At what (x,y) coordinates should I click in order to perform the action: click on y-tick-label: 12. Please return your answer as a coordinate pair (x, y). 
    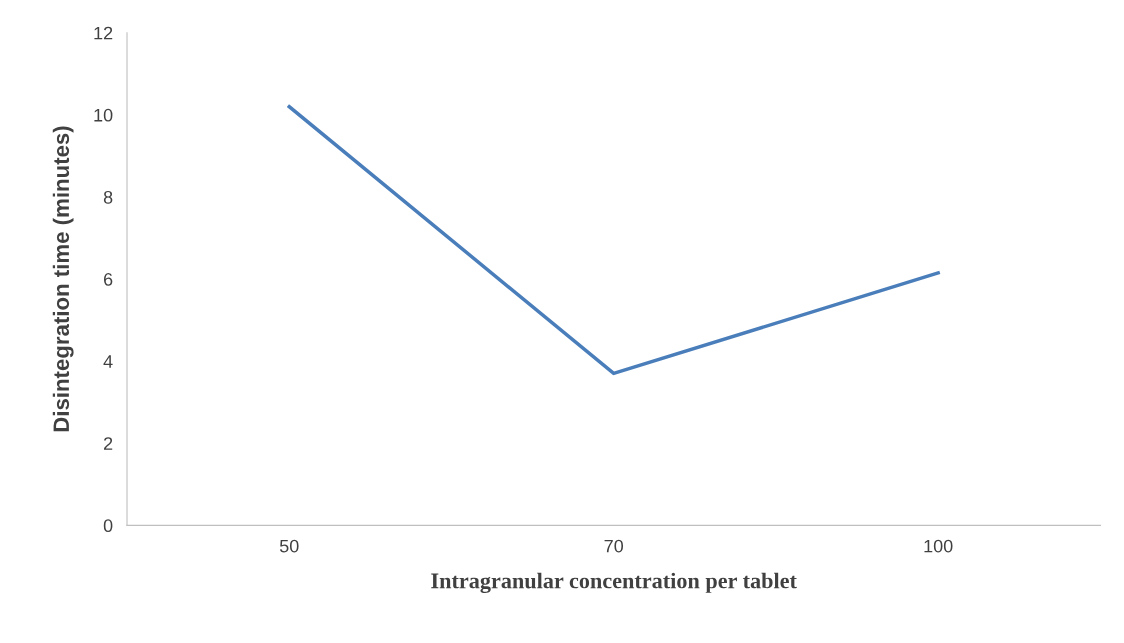
    Looking at the image, I should click on (103, 33).